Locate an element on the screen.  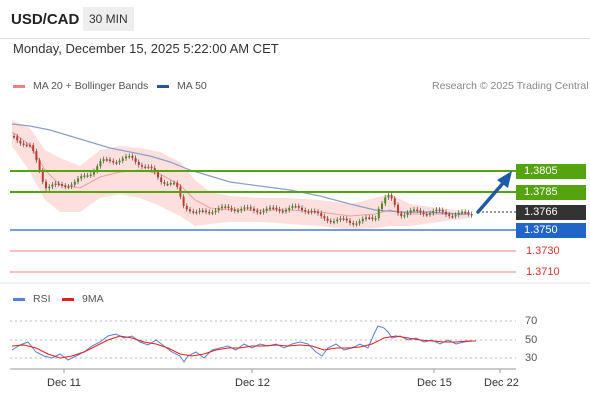
legend-bollinger-label: MA 20 + Bollinger Bands is located at coordinates (91, 86).